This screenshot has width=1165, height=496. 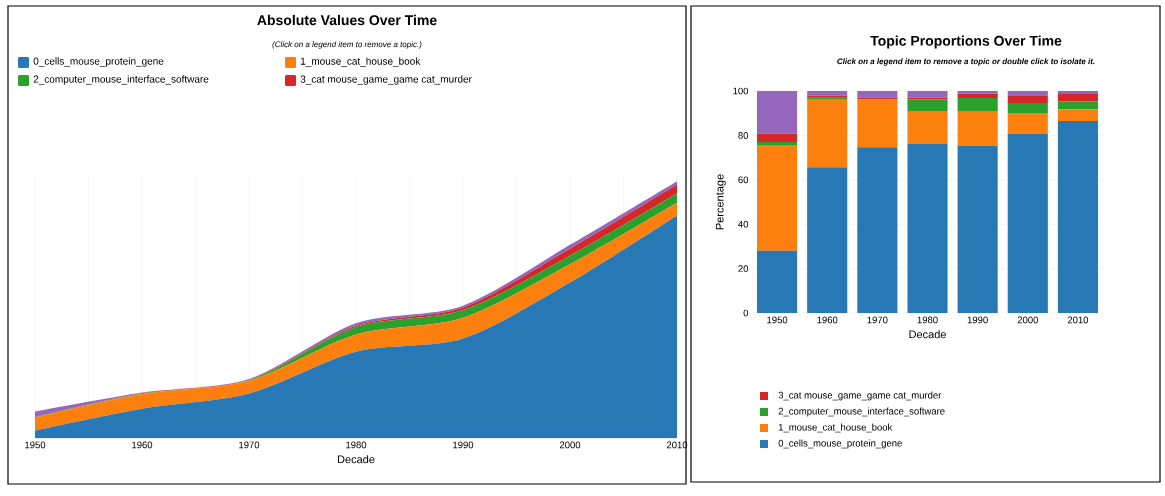 What do you see at coordinates (743, 180) in the screenshot?
I see `y-tick-label: 60` at bounding box center [743, 180].